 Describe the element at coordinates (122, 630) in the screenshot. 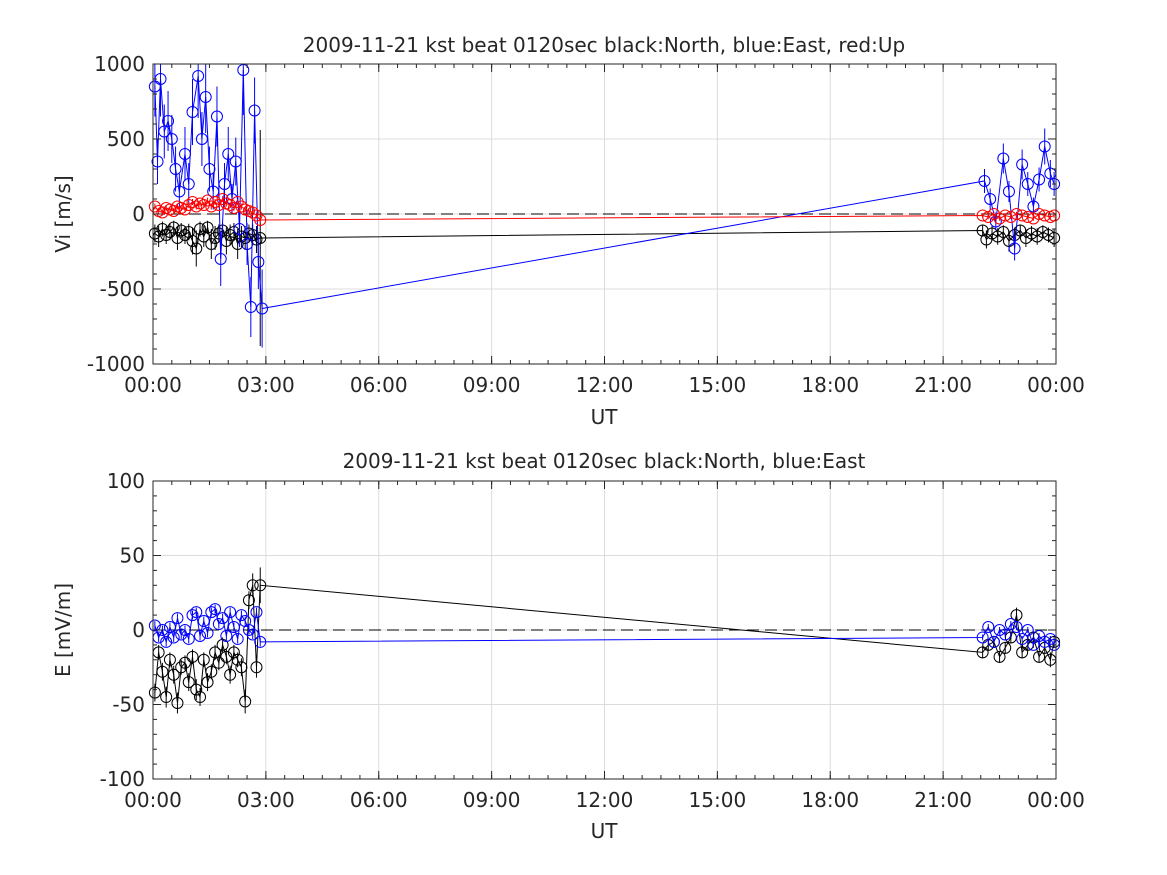

I see `efield-y-tick-labels: -100 -50 0 50 100` at that location.